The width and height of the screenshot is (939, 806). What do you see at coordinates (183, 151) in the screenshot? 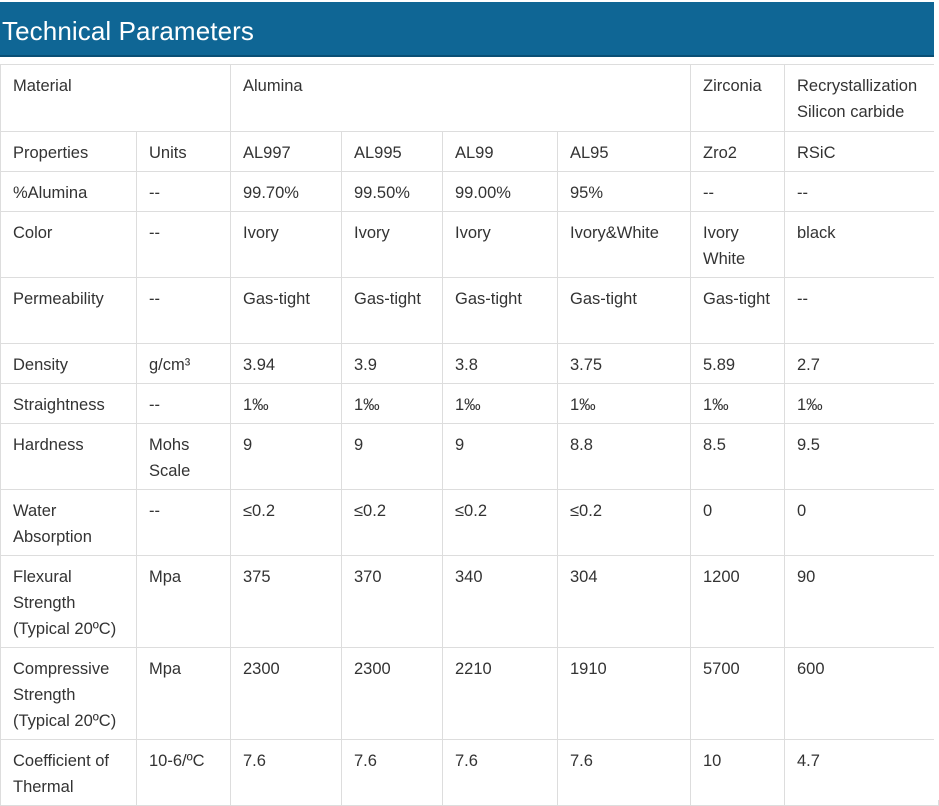
I see `table-cell: Units` at bounding box center [183, 151].